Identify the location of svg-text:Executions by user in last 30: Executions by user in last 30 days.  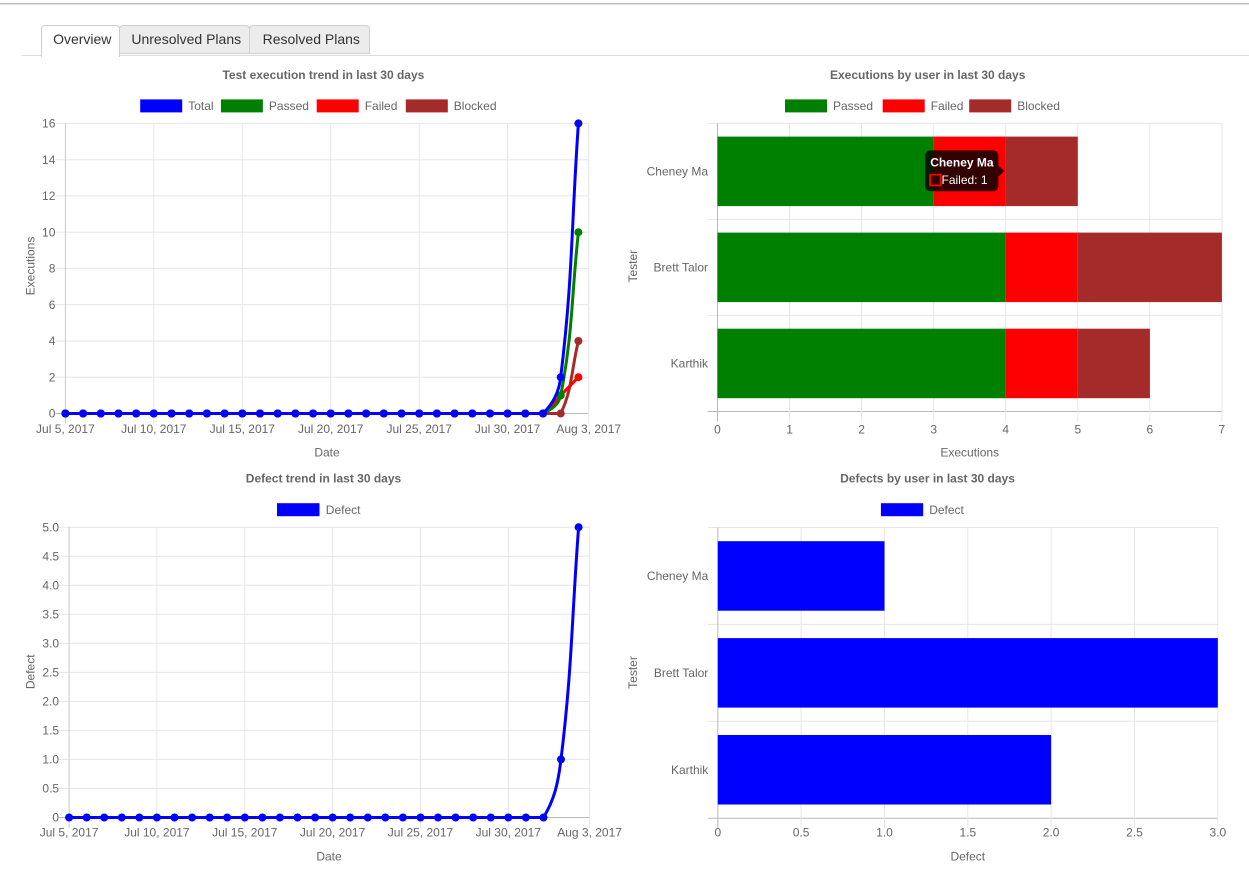
(928, 75).